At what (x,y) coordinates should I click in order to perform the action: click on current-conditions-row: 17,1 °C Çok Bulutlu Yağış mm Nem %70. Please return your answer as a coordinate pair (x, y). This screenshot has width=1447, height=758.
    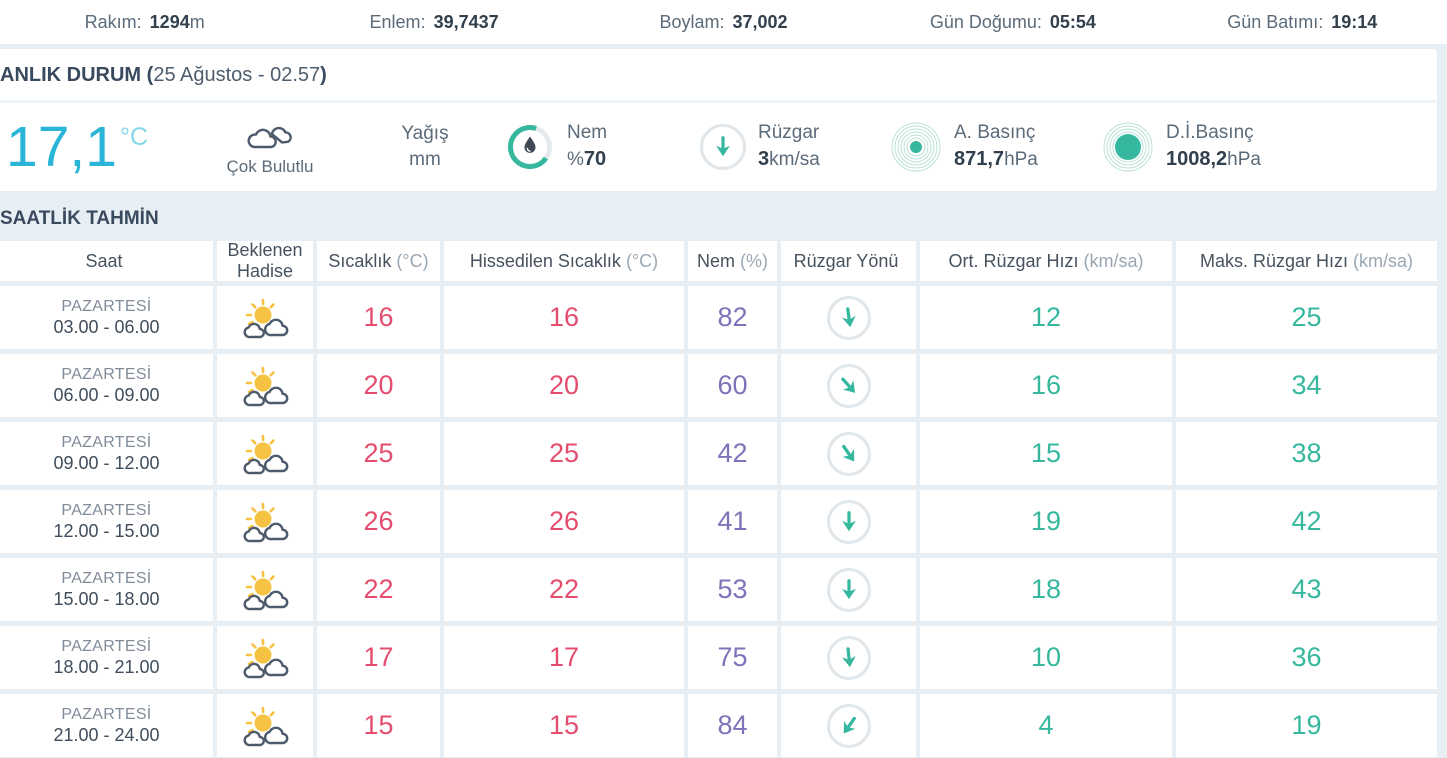
    Looking at the image, I should click on (718, 147).